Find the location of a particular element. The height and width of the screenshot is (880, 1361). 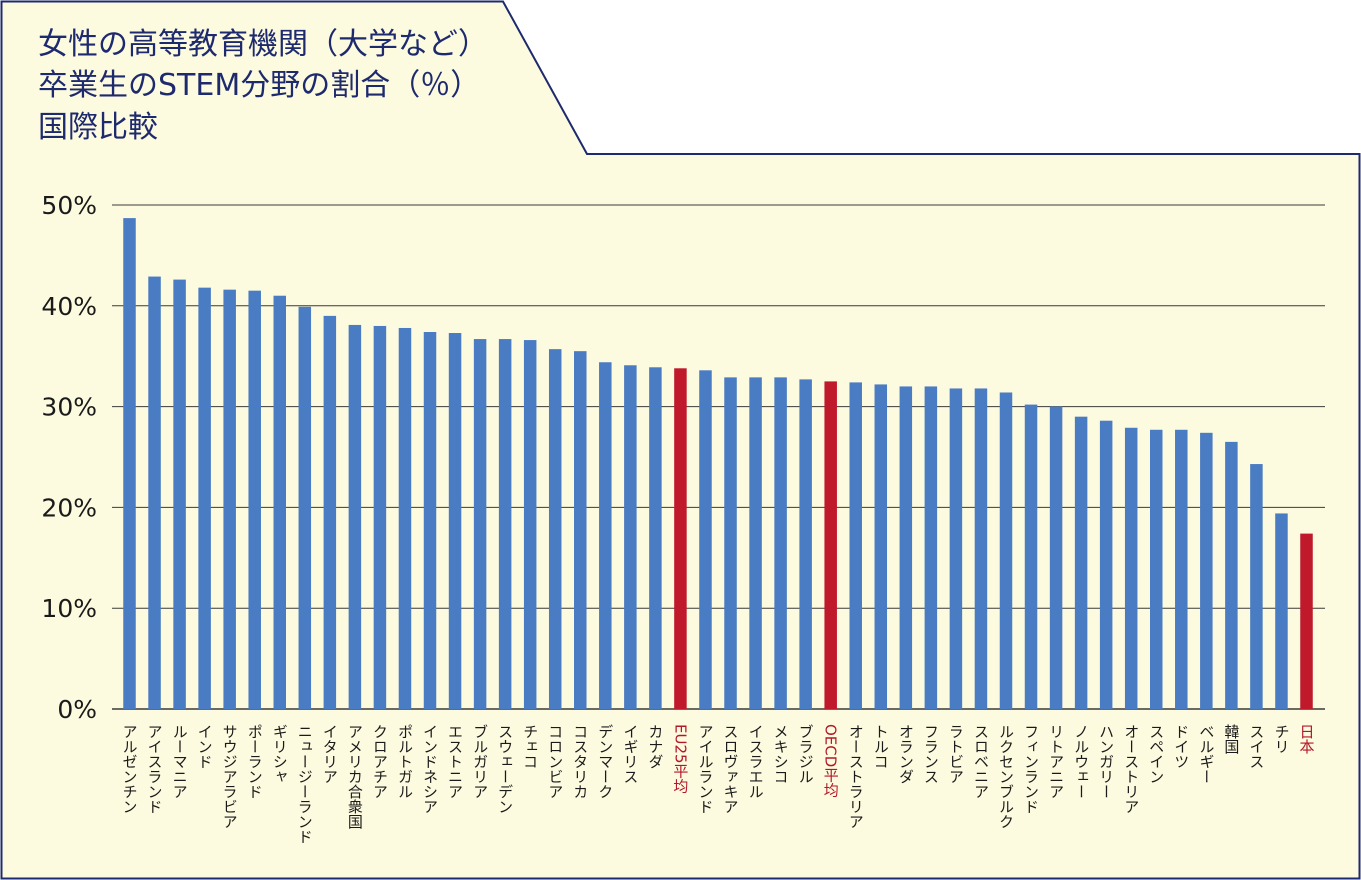

x-tick-label: ルクセンブルク is located at coordinates (1006, 776).